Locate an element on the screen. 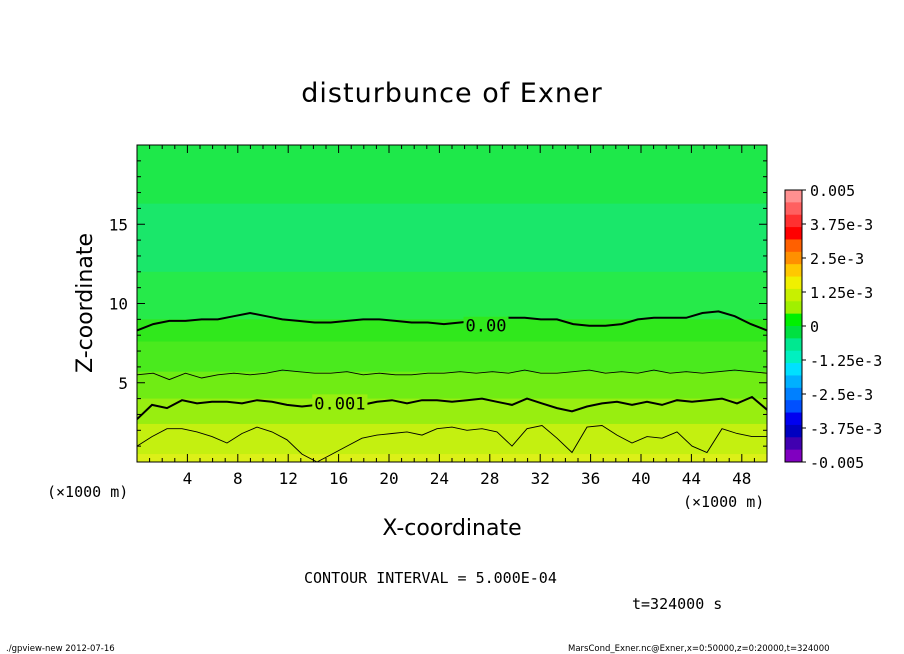  x-axis-label: X-coordinate is located at coordinates (451, 528).